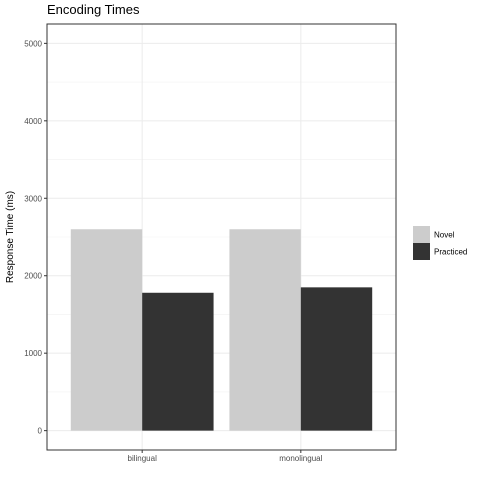  Describe the element at coordinates (33, 353) in the screenshot. I see `y-tick-label: 1000` at that location.